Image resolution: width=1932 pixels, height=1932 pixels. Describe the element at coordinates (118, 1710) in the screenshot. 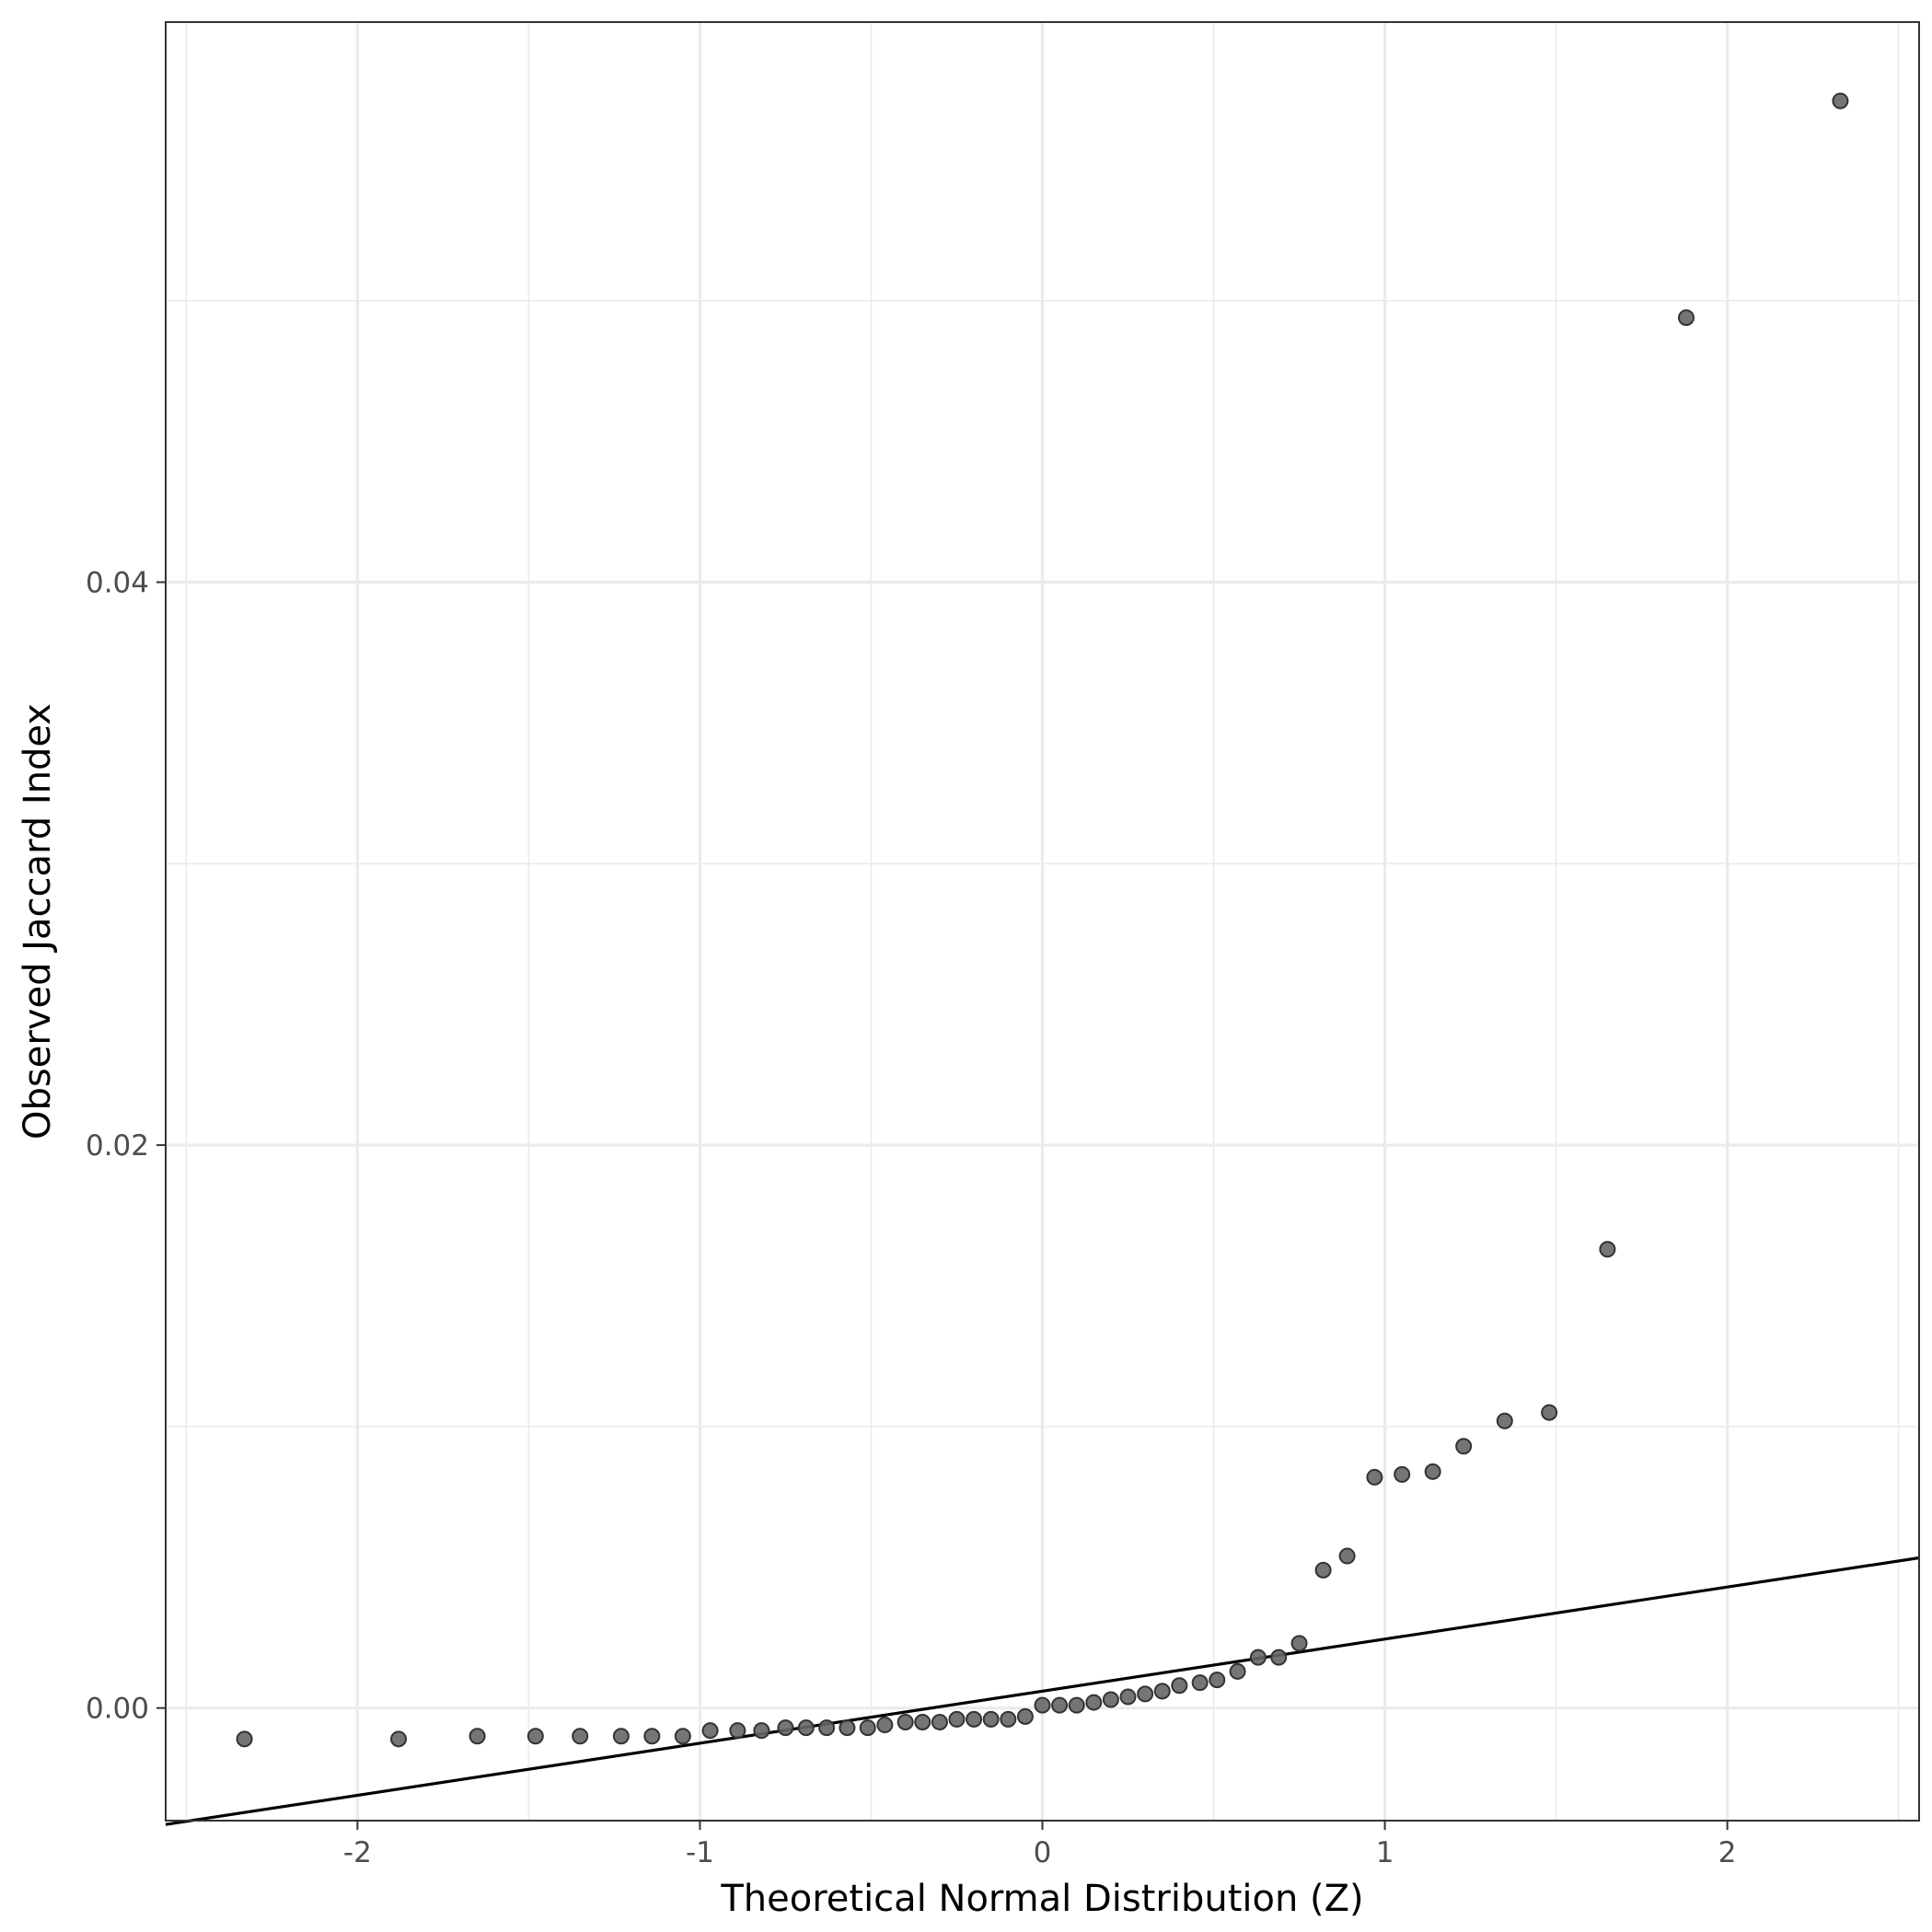

I see `y-tick-label: 0.00` at that location.